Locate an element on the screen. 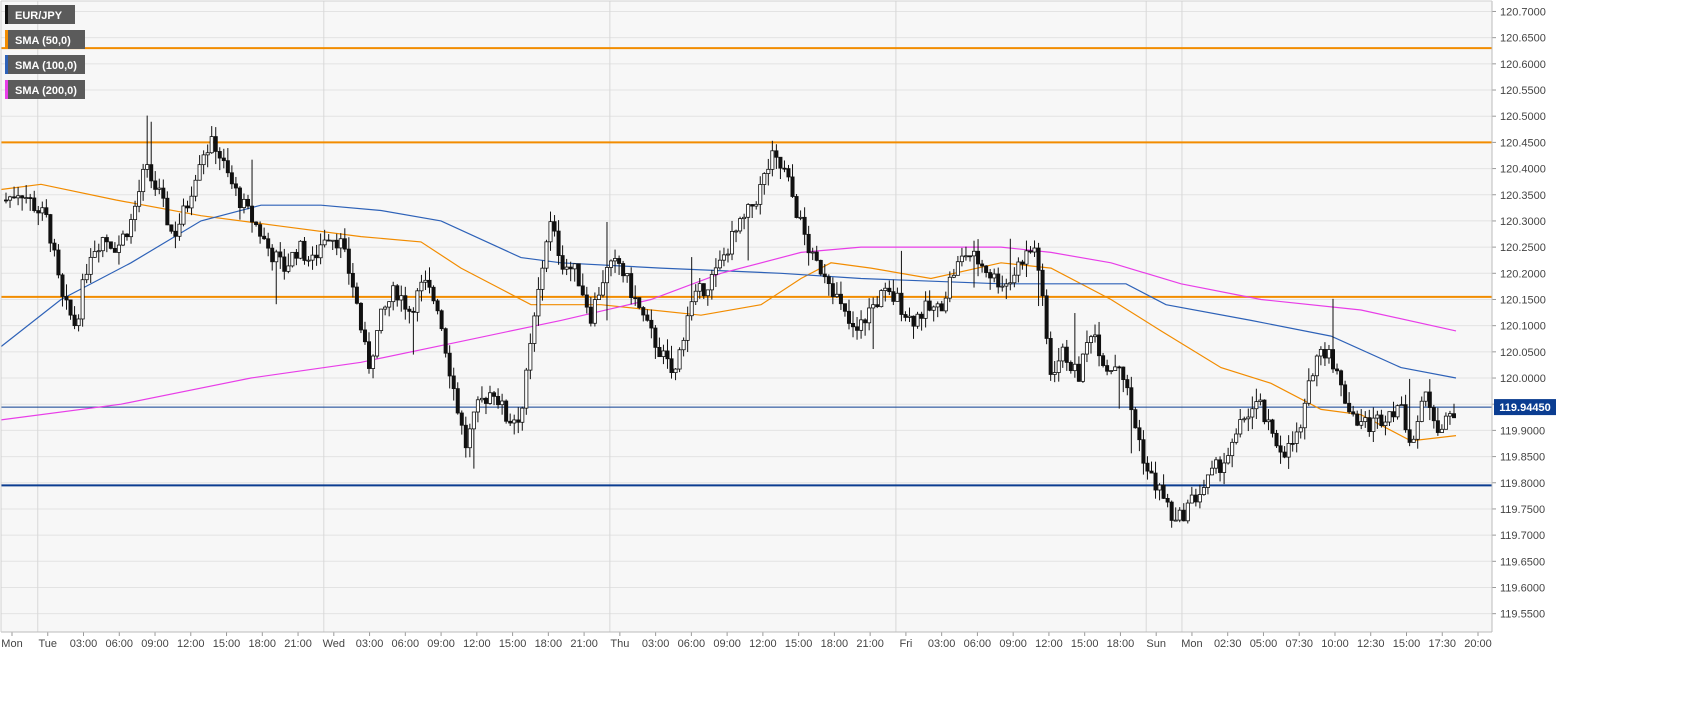 The height and width of the screenshot is (717, 1707). legend-label: SMA (200,0) is located at coordinates (46, 91).